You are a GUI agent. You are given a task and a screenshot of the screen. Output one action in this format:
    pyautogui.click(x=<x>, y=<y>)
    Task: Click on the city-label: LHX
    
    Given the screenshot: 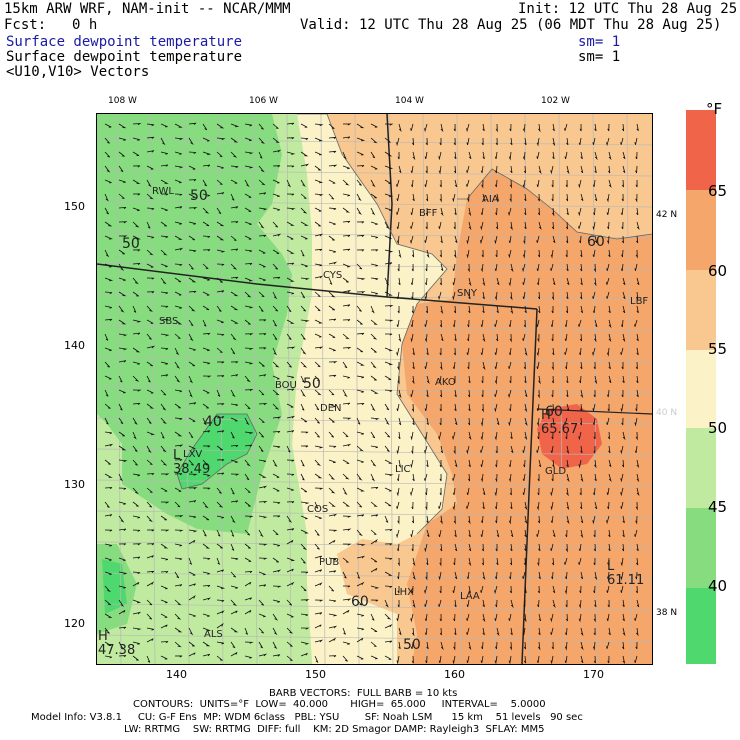 What is the action you would take?
    pyautogui.click(x=404, y=592)
    